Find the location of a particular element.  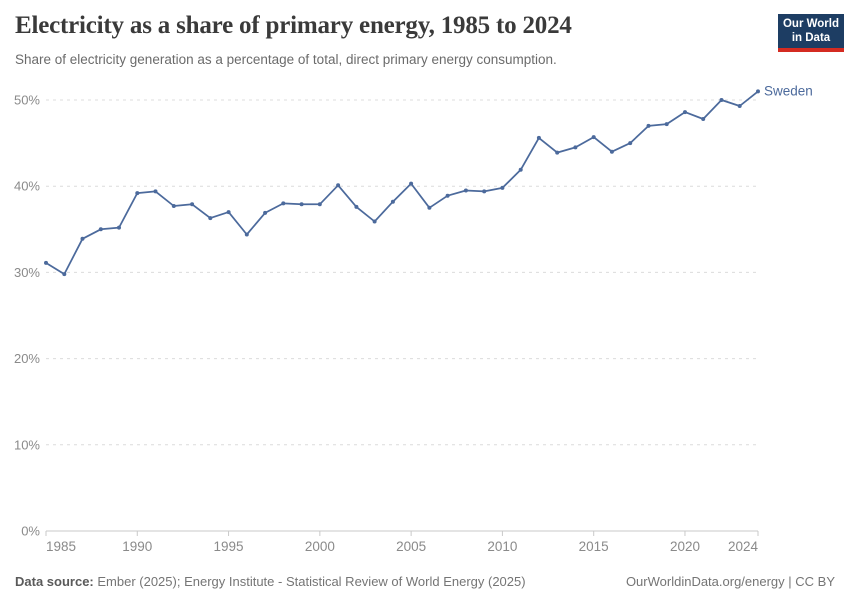

x-tick-label: 2000 is located at coordinates (320, 546).